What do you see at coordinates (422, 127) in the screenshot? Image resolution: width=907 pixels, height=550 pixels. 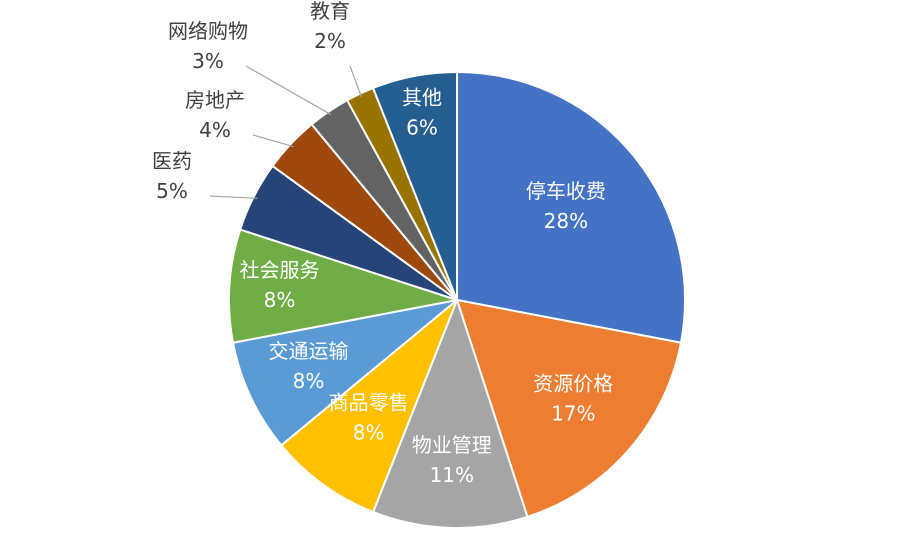 I see `slice-value-label-11: 6%` at bounding box center [422, 127].